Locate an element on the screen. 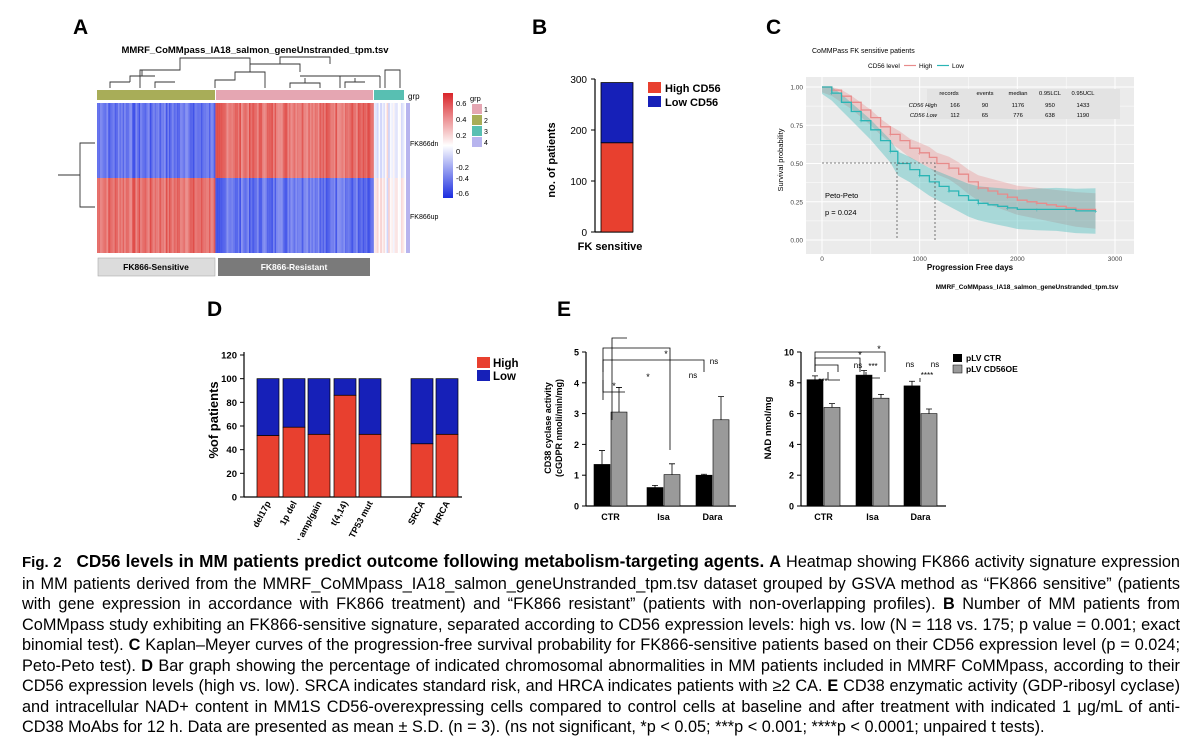  km-table-header-cell: median is located at coordinates (1017, 94).